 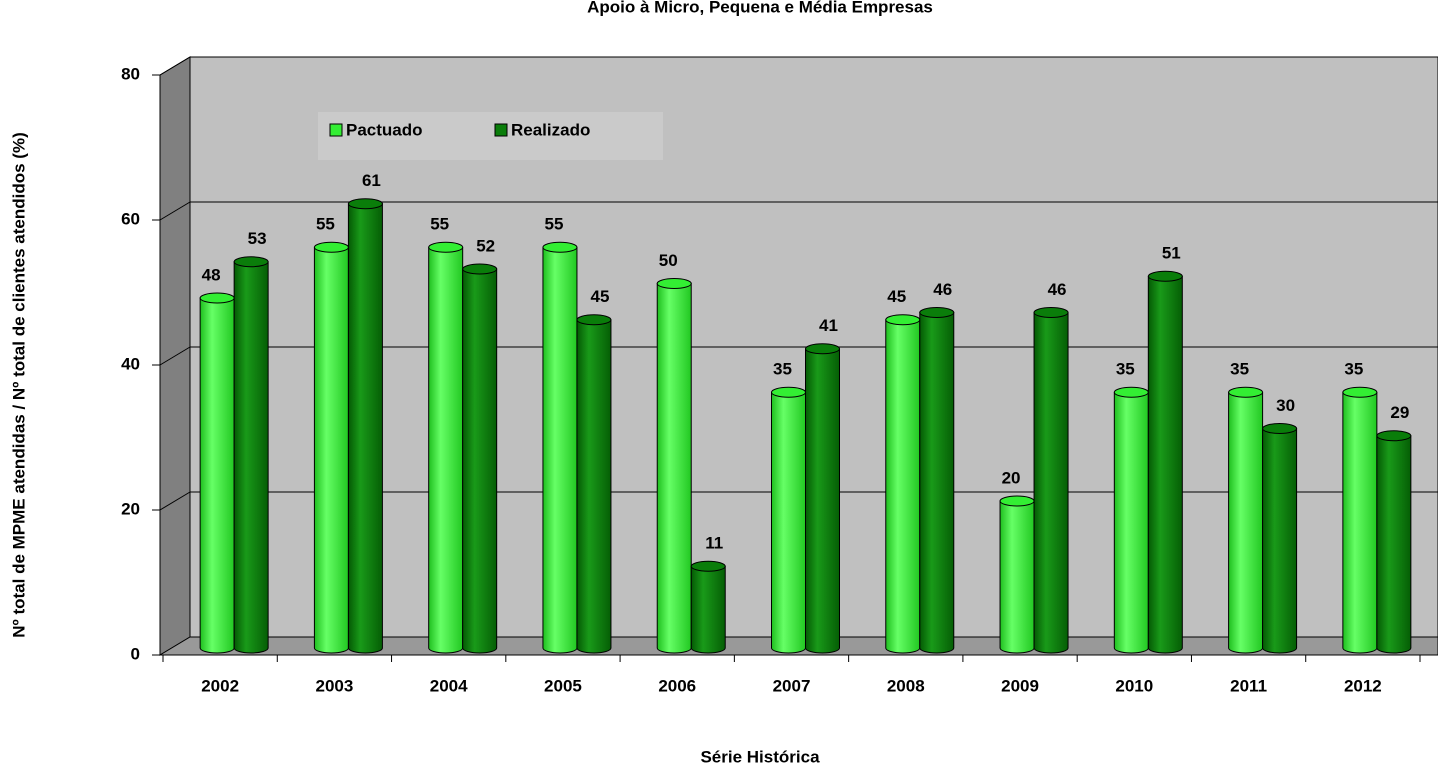 I want to click on x-tick-label: 2006, so click(x=677, y=685).